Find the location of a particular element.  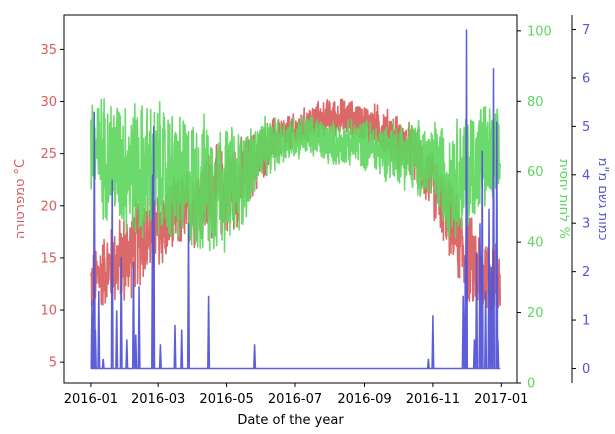

y-tick-label-humidity: 40 is located at coordinates (535, 243).